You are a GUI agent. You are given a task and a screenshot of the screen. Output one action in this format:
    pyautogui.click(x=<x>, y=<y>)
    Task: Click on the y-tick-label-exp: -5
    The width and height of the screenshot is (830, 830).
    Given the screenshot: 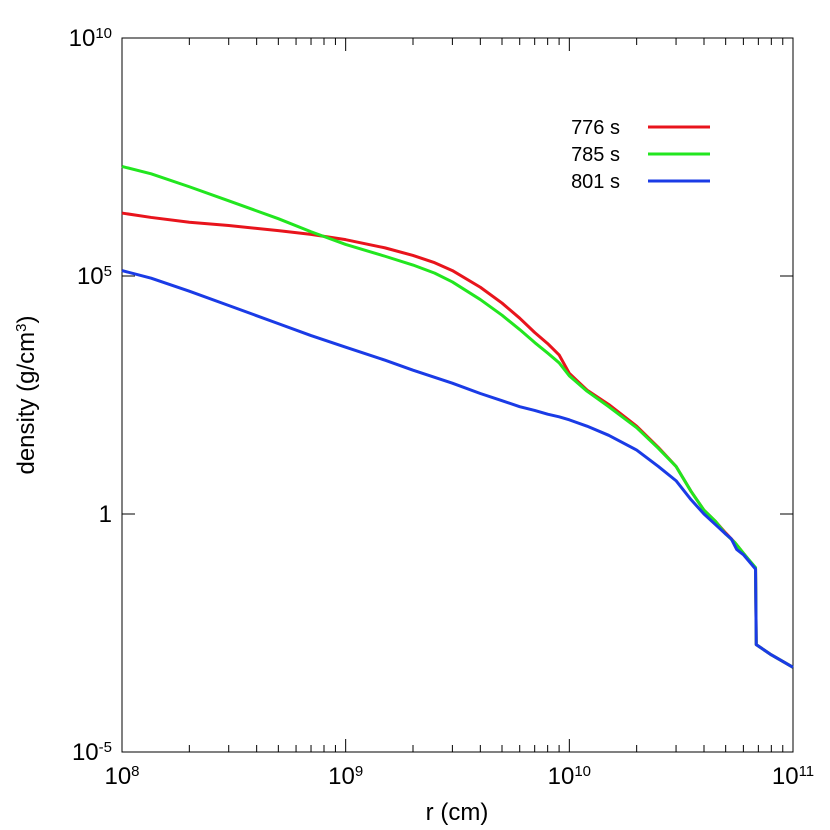 What is the action you would take?
    pyautogui.click(x=105, y=747)
    